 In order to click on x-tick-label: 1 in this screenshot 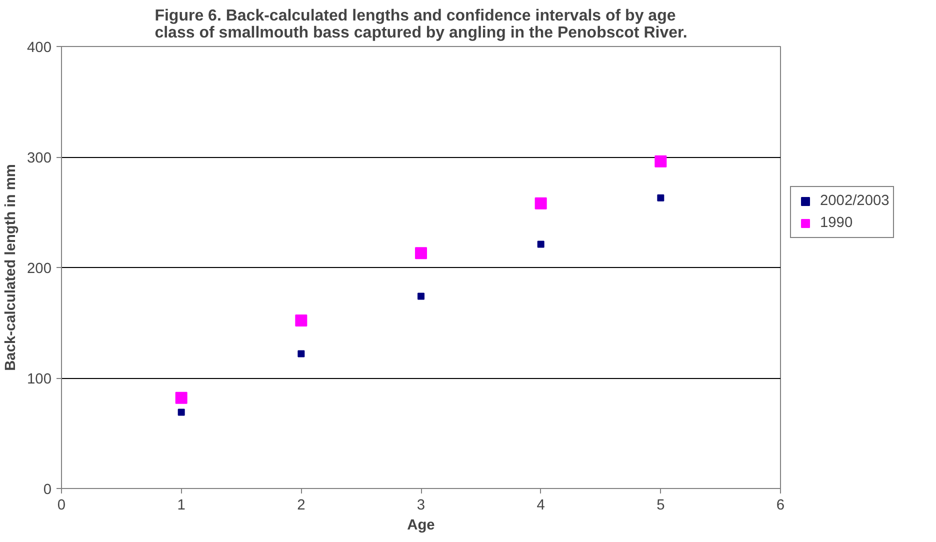, I will do `click(181, 506)`.